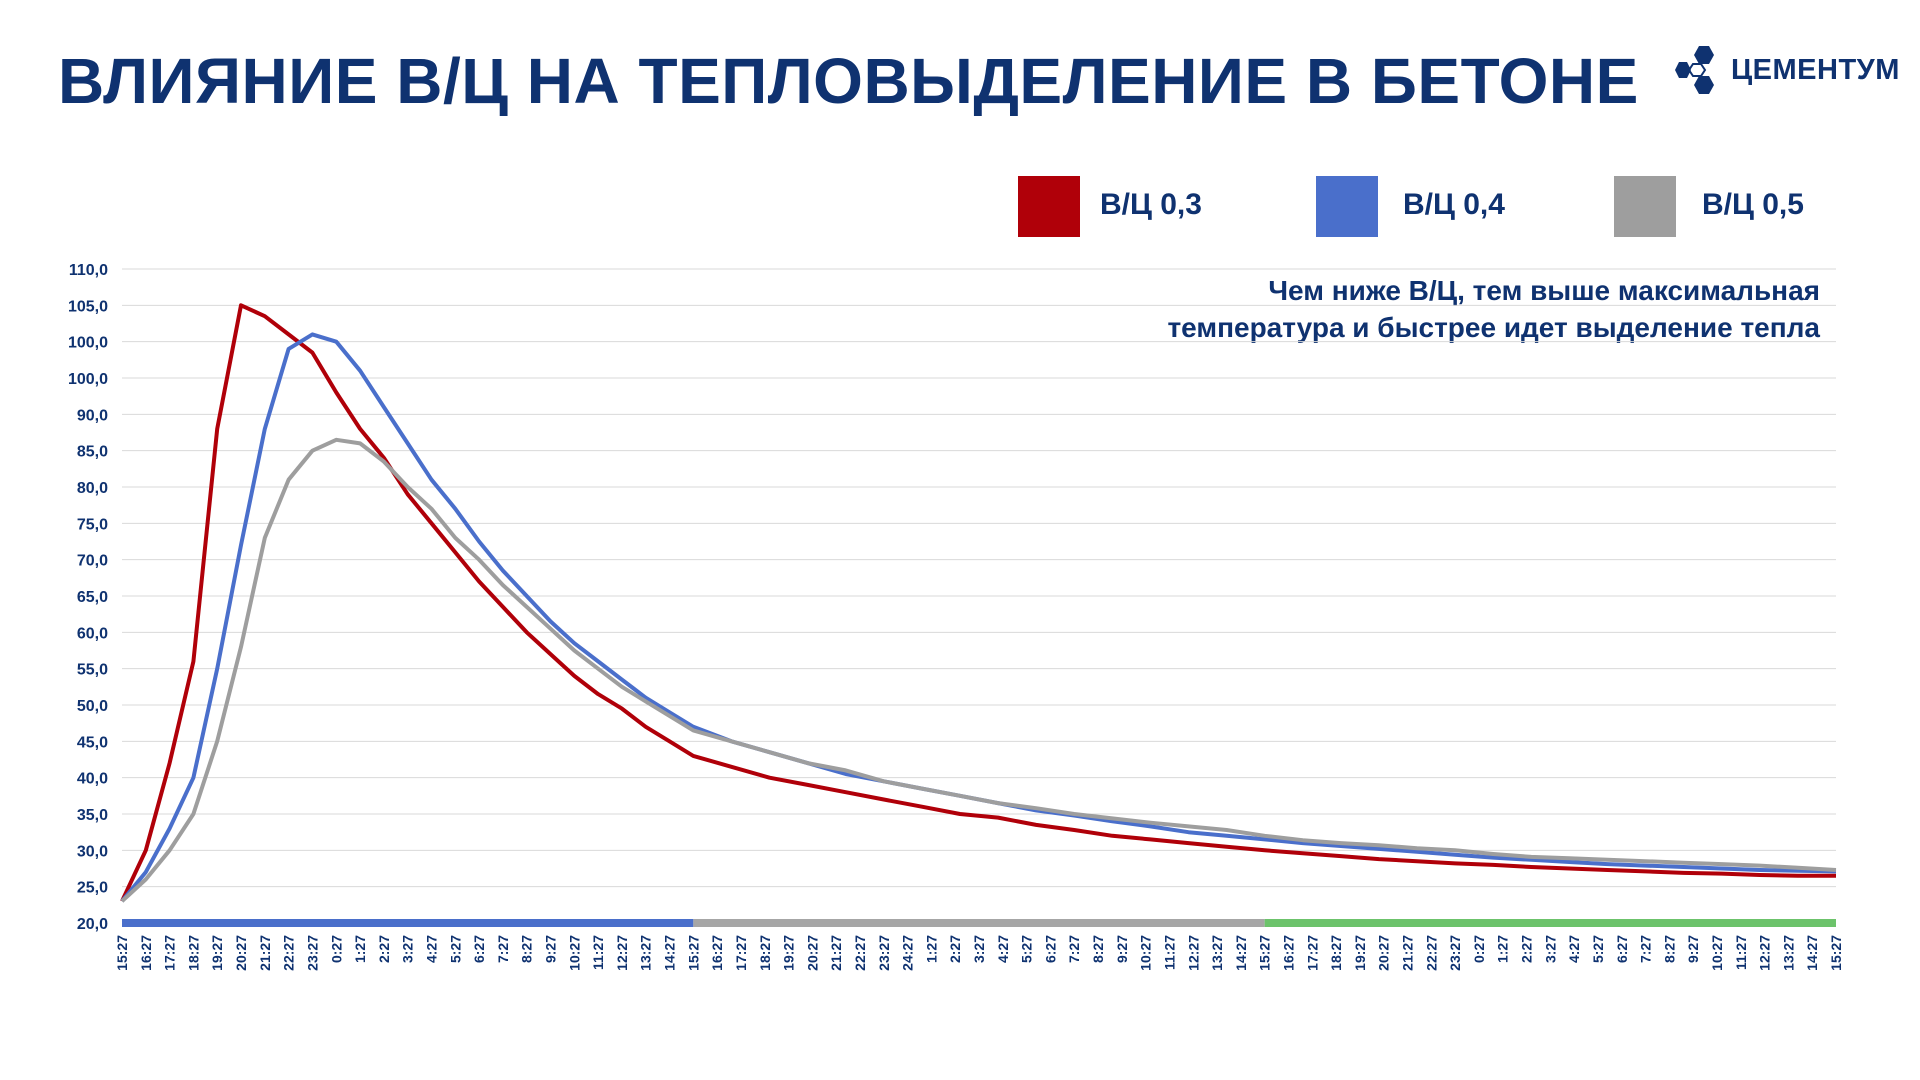 Image resolution: width=1920 pixels, height=1080 pixels. What do you see at coordinates (92, 488) in the screenshot?
I see `y-tick-label: 80,0` at bounding box center [92, 488].